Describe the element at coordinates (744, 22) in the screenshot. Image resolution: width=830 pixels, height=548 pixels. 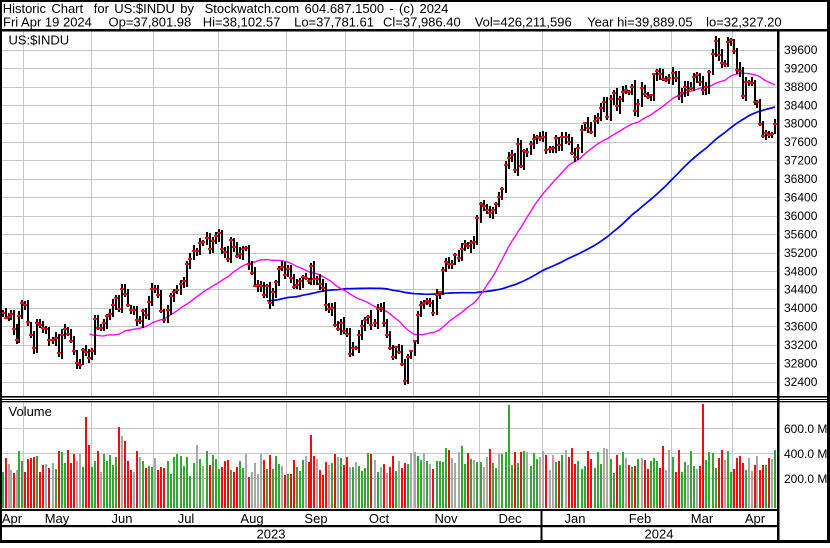
I see `svg-text: lo=32,327.20` at that location.